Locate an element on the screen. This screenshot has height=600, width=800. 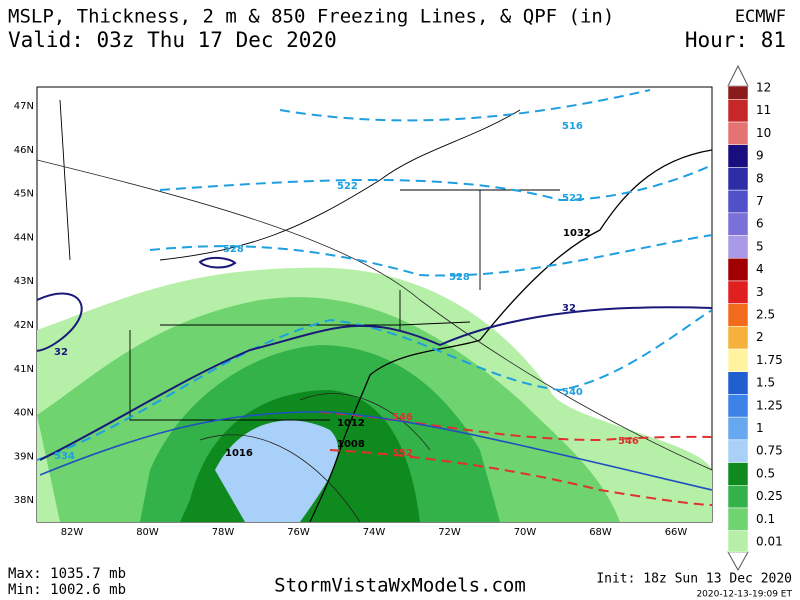
init-time: Init: 18z Sun 13 Dec 2020 is located at coordinates (694, 579).